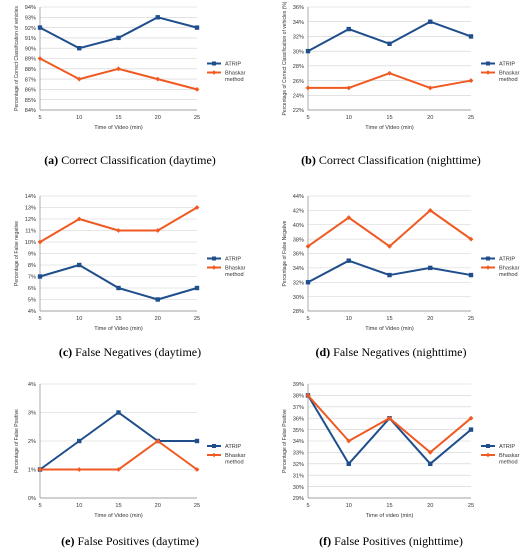  What do you see at coordinates (30, 243) in the screenshot?
I see `chart-c-ytick-label: 10%` at bounding box center [30, 243].